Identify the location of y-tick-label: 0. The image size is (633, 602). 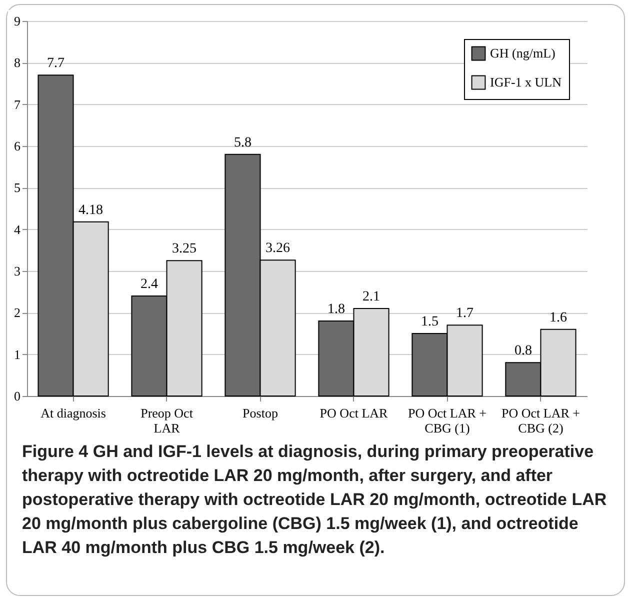
(17, 396).